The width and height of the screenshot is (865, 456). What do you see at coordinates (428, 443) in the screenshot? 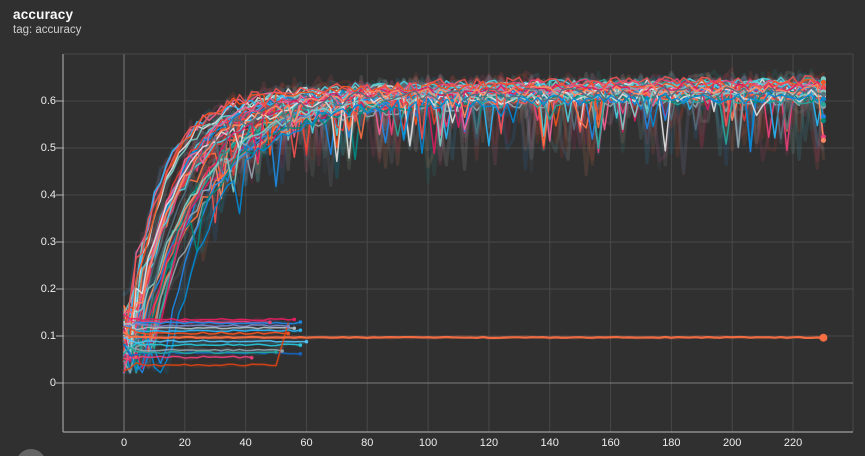
I see `x-tick-label: 100` at bounding box center [428, 443].